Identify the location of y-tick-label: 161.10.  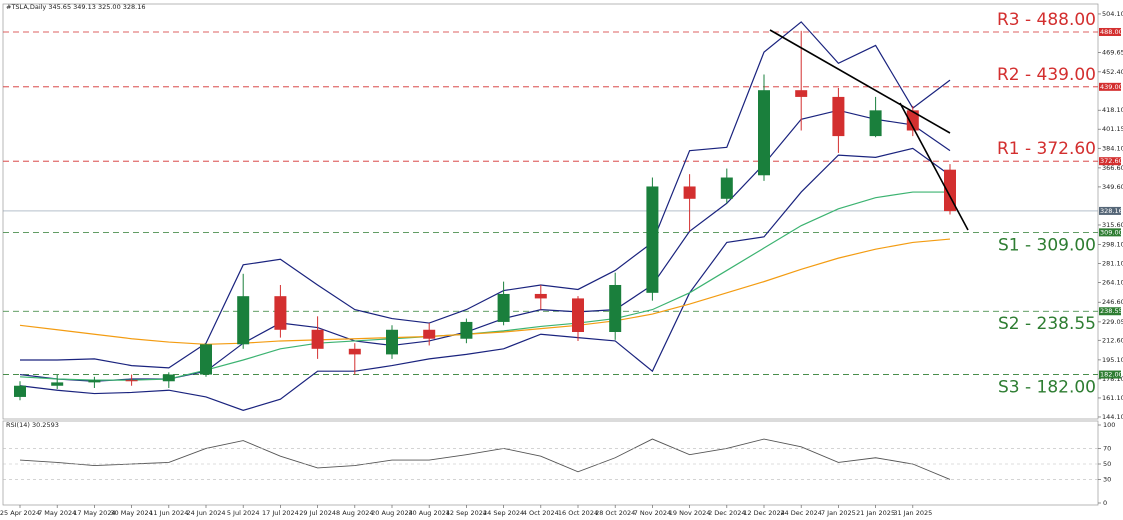
(1112, 398).